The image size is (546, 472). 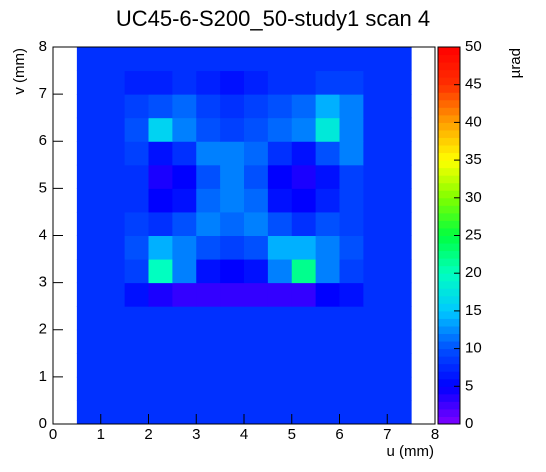 What do you see at coordinates (473, 197) in the screenshot?
I see `colorbar-tick-label: 30` at bounding box center [473, 197].